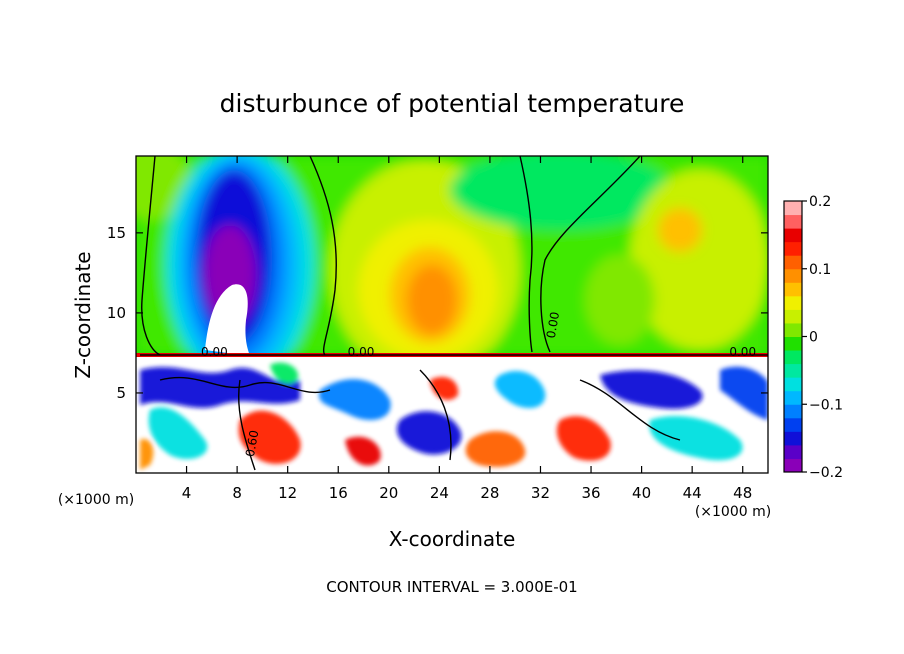 This screenshot has width=904, height=654. What do you see at coordinates (287, 493) in the screenshot?
I see `x-tick-label: 12` at bounding box center [287, 493].